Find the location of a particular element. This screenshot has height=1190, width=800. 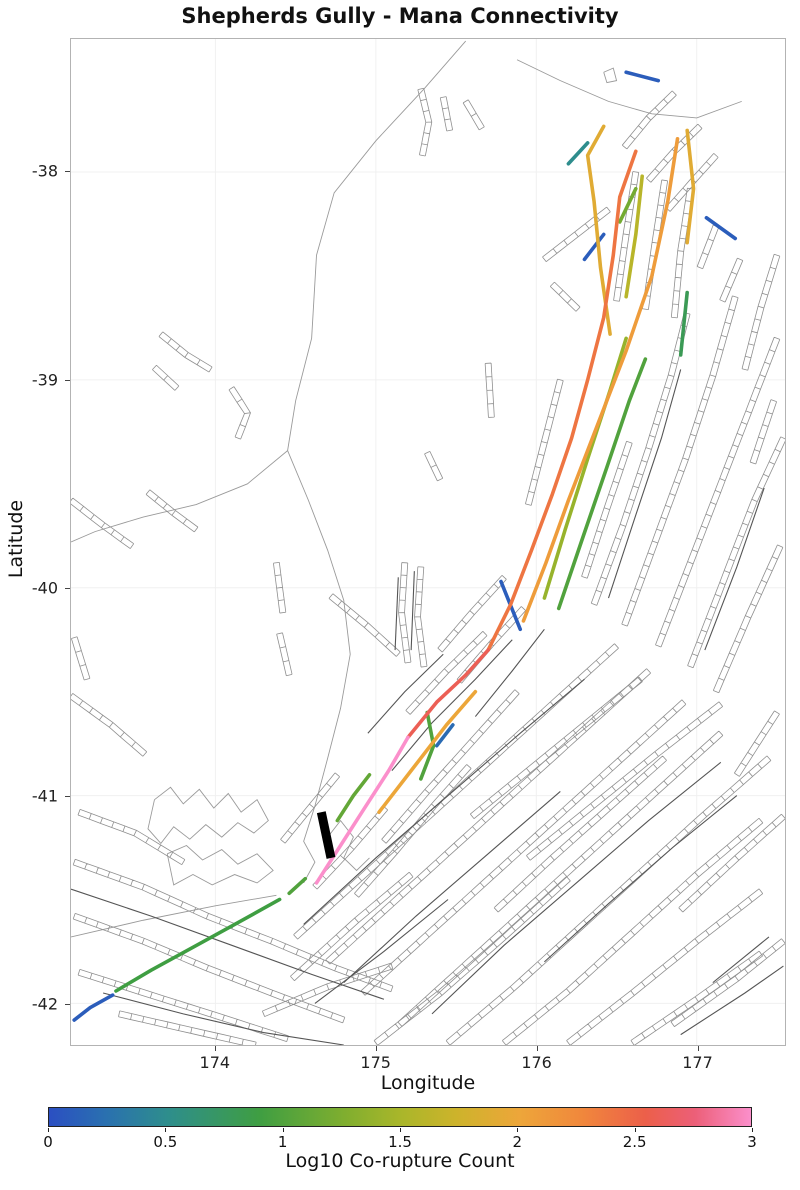

colorbar-tick-label: 2.5 is located at coordinates (634, 1142).